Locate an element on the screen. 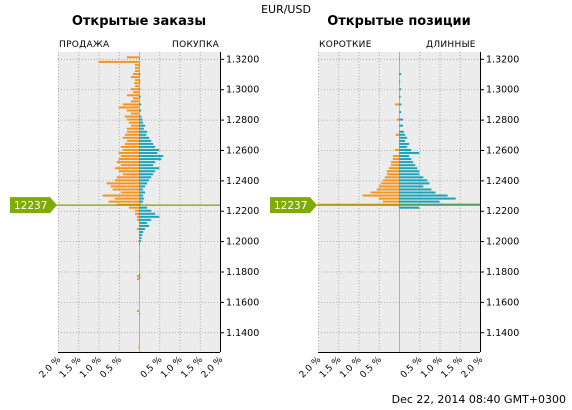  orders-y-tick-label: 1.1400 is located at coordinates (242, 333).